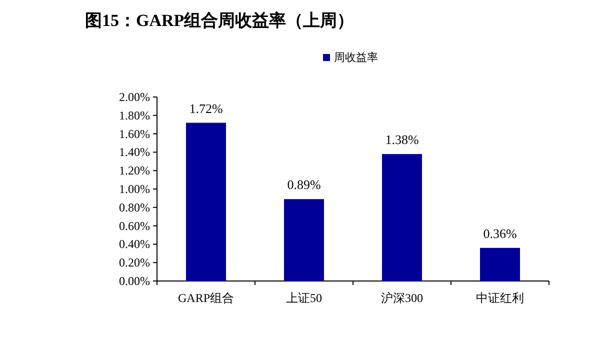 The image size is (611, 354). I want to click on y-tick-label: 0.60%, so click(134, 225).